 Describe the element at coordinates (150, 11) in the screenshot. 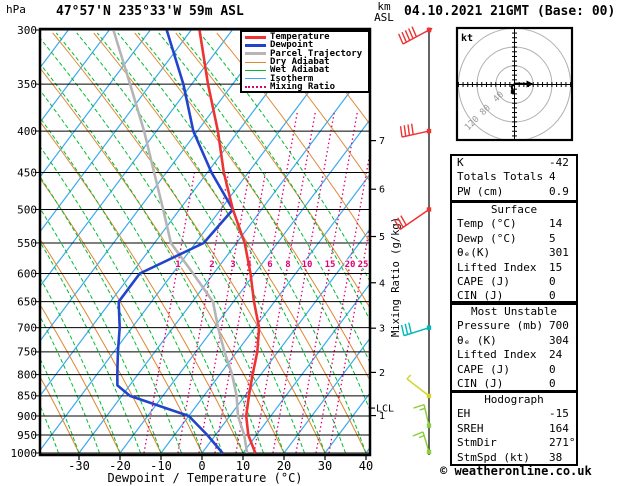

I see `station-title: 47°57'N 235°33'W 59m ASL` at that location.